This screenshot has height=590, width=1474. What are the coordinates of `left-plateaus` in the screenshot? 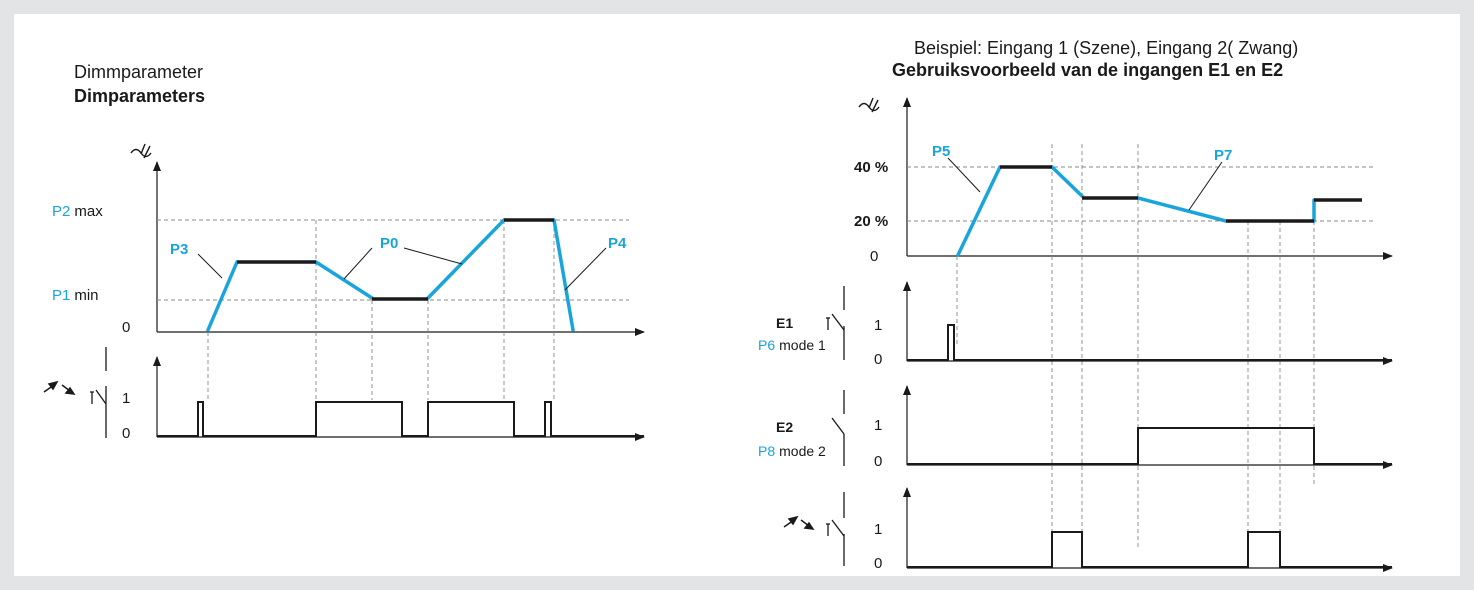 It's located at (395, 259).